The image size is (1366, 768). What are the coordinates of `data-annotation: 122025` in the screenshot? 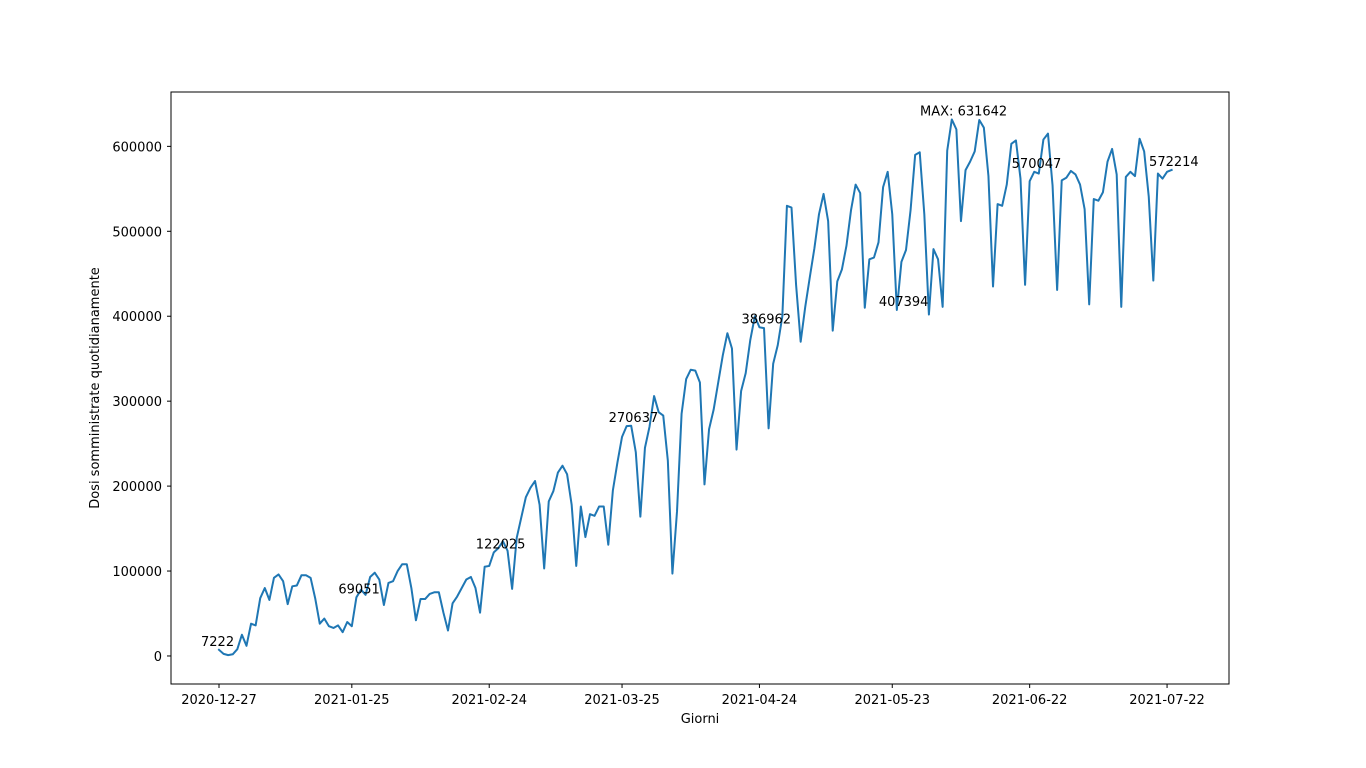 It's located at (501, 544).